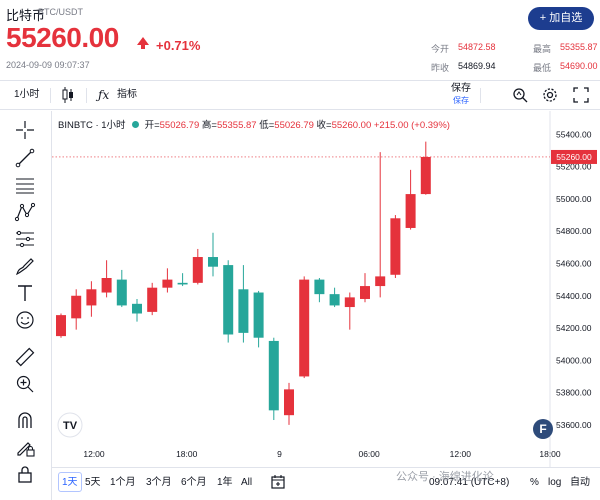 This screenshot has width=600, height=500. What do you see at coordinates (574, 296) in the screenshot?
I see `y-tick-label: 54400.00` at bounding box center [574, 296].